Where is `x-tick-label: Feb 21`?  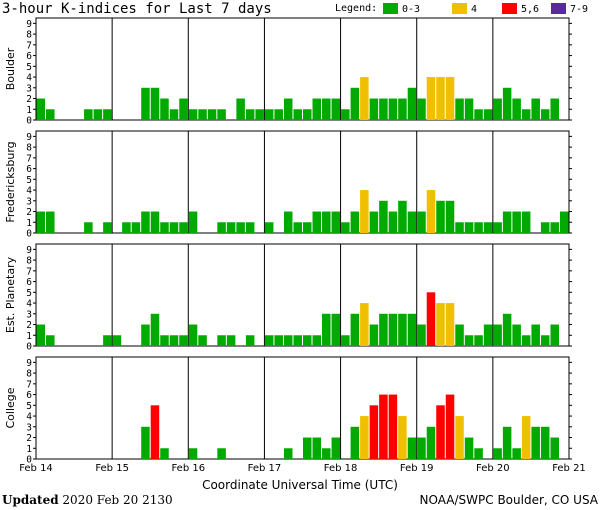
x-tick-label: Feb 21 is located at coordinates (569, 468).